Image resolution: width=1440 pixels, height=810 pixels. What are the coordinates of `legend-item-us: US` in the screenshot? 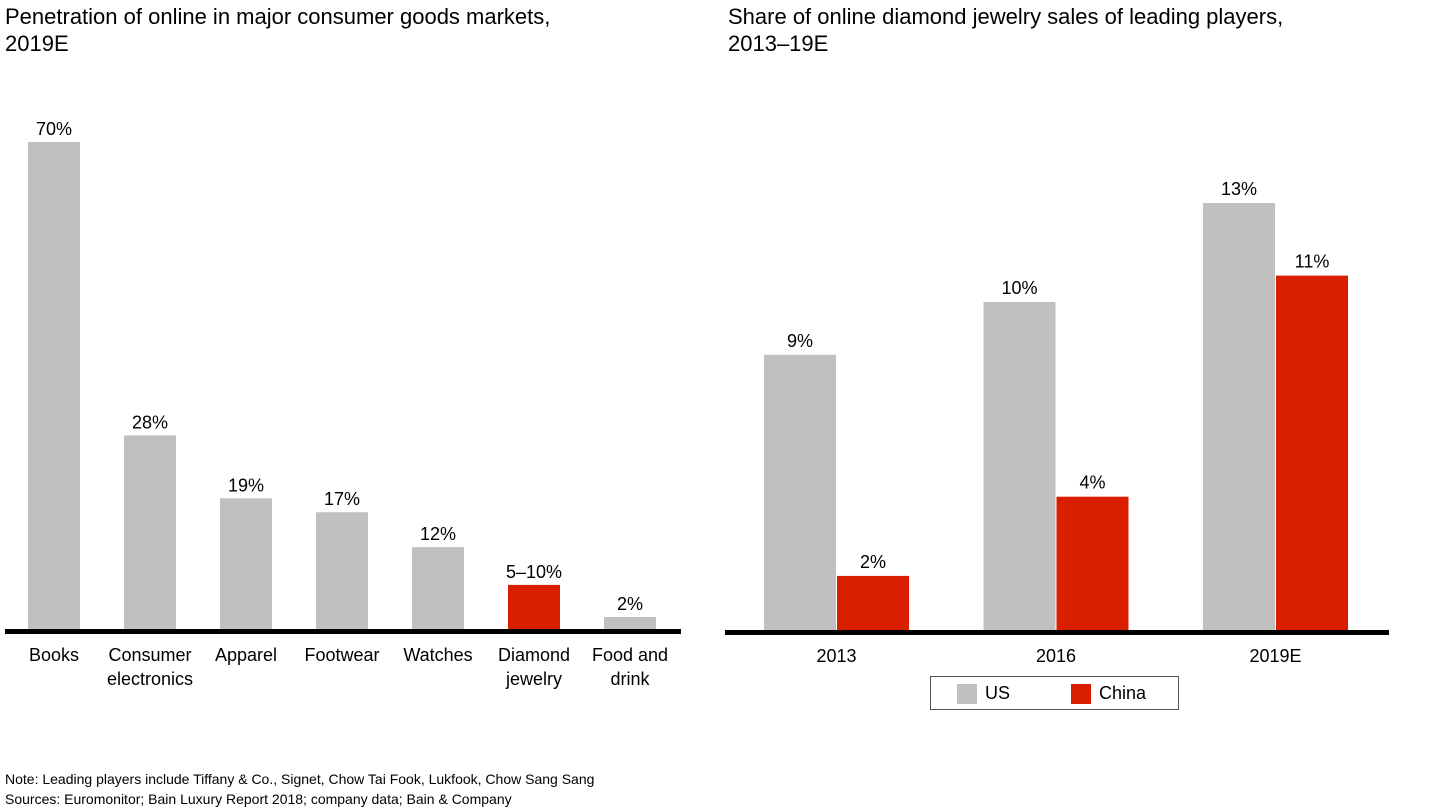 It's located at (983, 693).